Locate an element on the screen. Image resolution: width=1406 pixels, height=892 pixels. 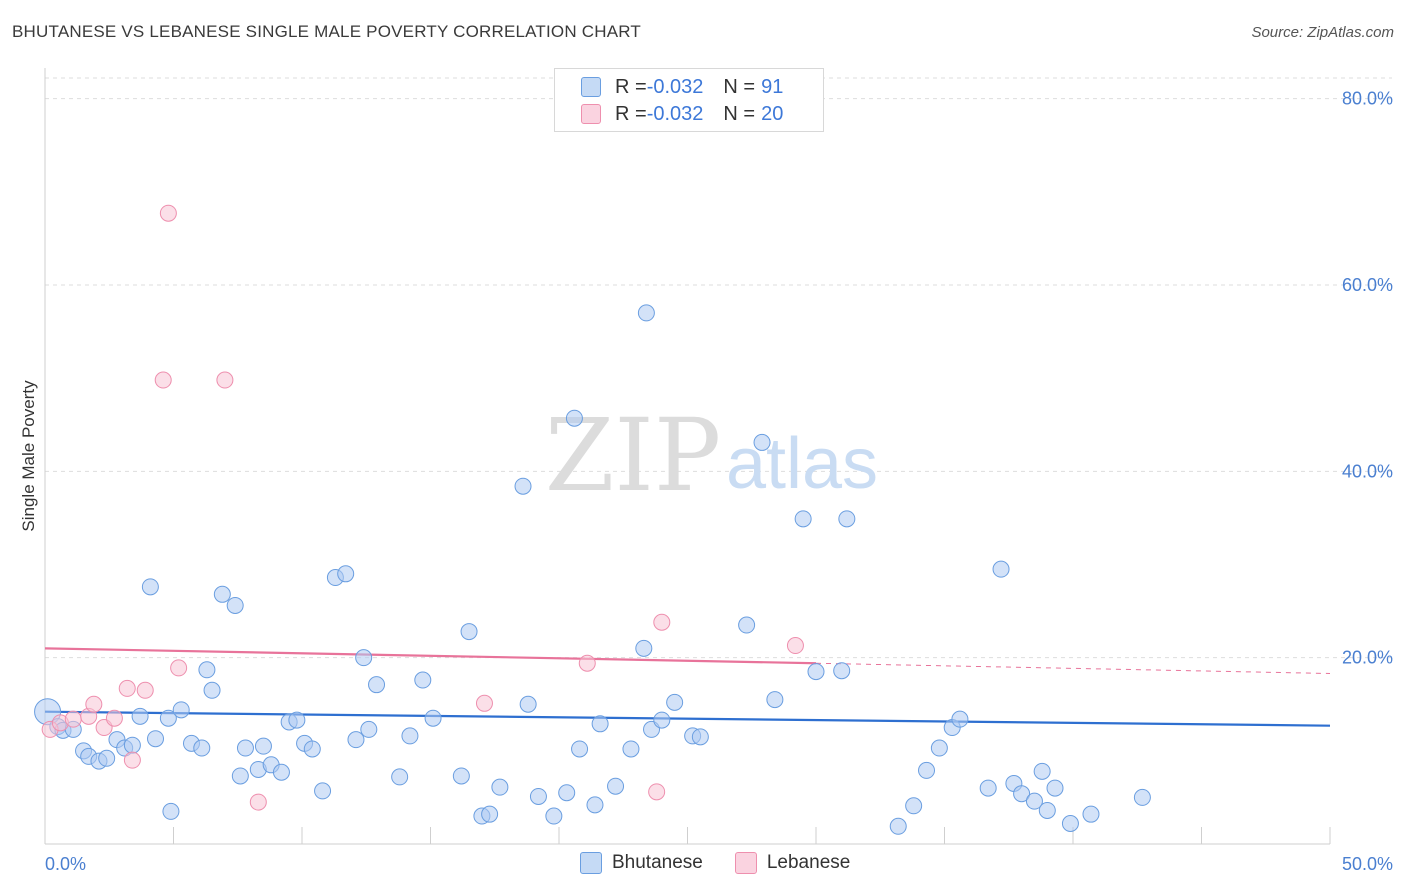
y-tick-label: 20.0% is located at coordinates (1367, 658).